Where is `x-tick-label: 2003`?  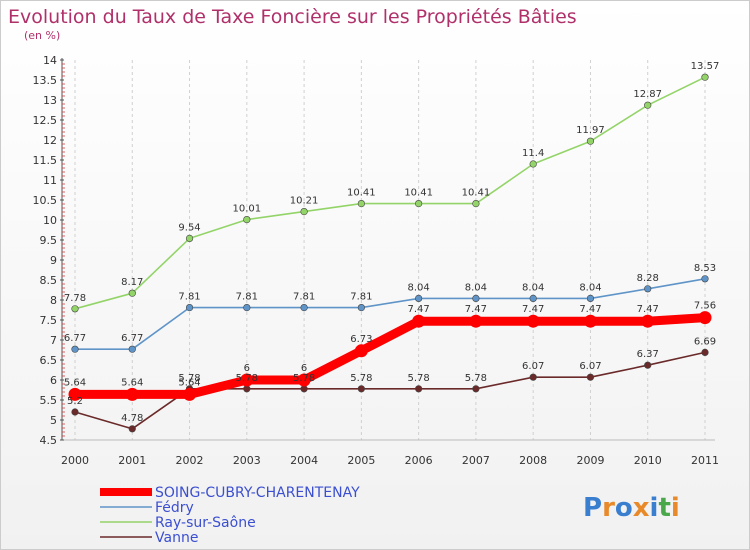 x-tick-label: 2003 is located at coordinates (247, 460).